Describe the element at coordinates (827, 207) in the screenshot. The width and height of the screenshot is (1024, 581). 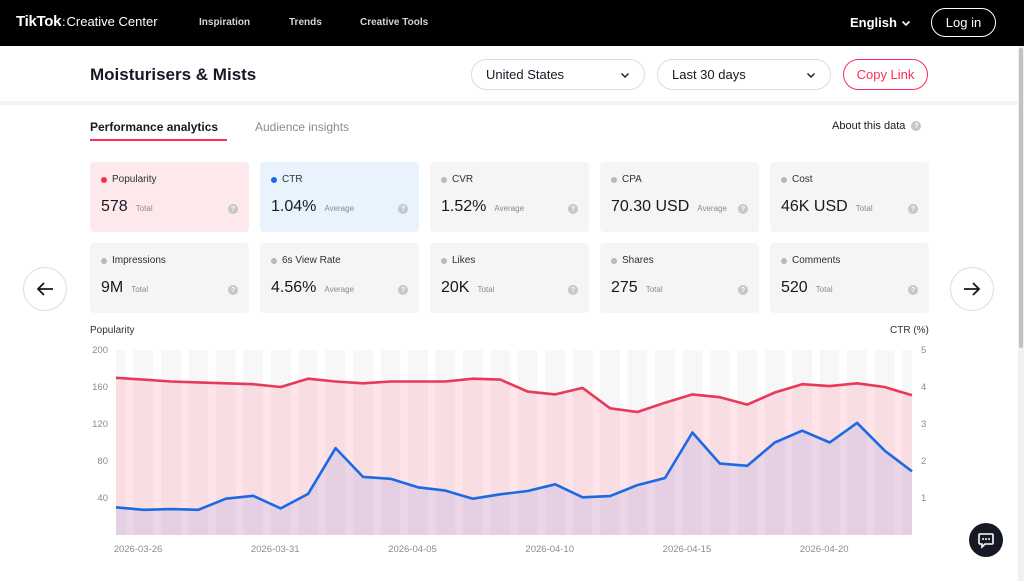
I see `metric-value: 46K USD Total` at that location.